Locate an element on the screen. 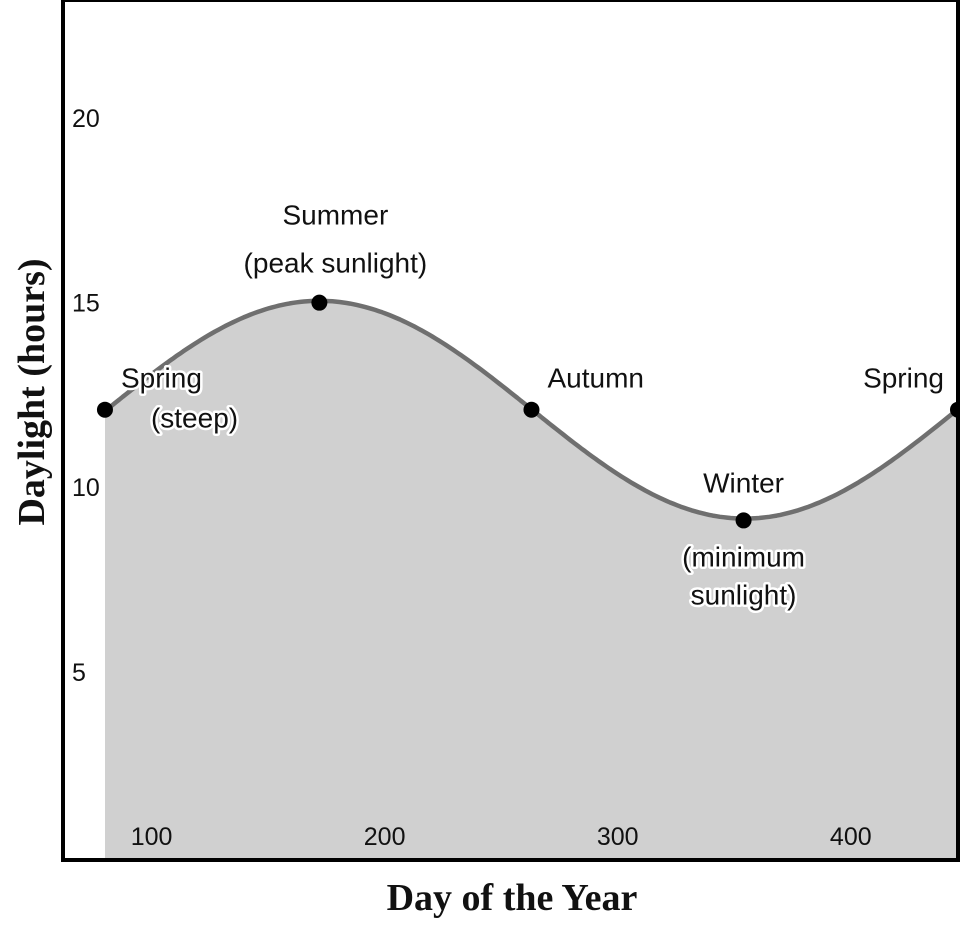  x-tick-label: 200 is located at coordinates (385, 837).